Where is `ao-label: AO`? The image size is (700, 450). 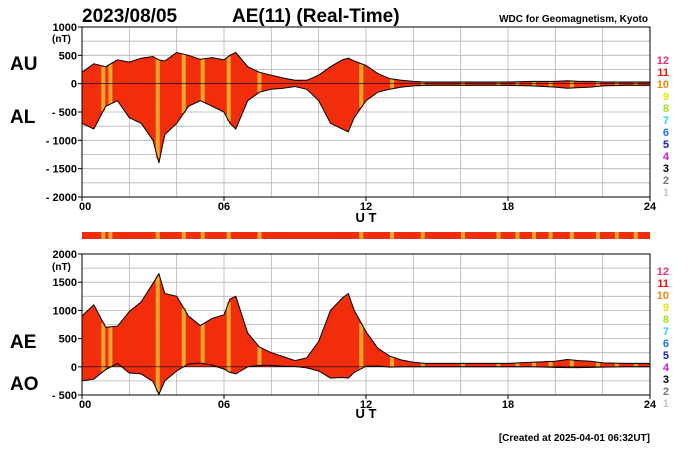
ao-label: AO is located at coordinates (24, 384).